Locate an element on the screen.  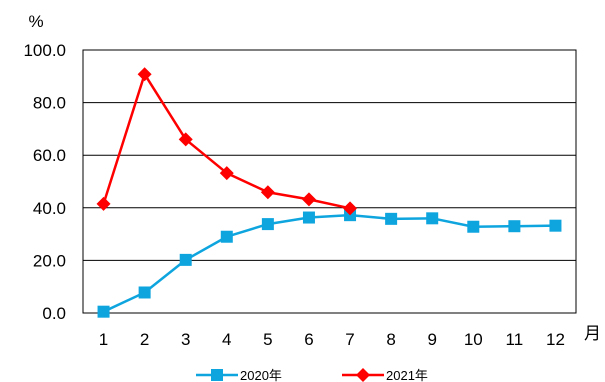
x-tick-label: 8 is located at coordinates (390, 339).